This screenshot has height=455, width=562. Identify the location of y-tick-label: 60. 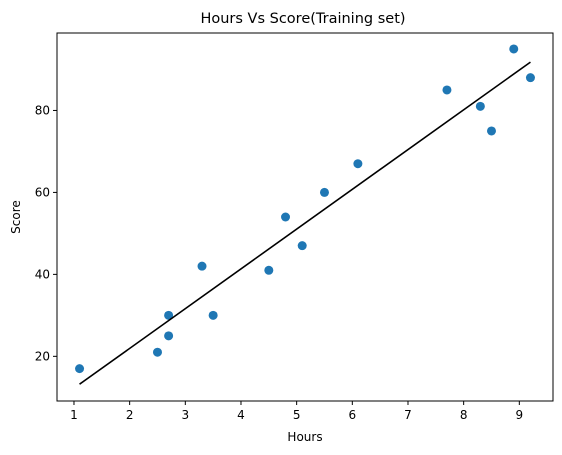
(42, 192).